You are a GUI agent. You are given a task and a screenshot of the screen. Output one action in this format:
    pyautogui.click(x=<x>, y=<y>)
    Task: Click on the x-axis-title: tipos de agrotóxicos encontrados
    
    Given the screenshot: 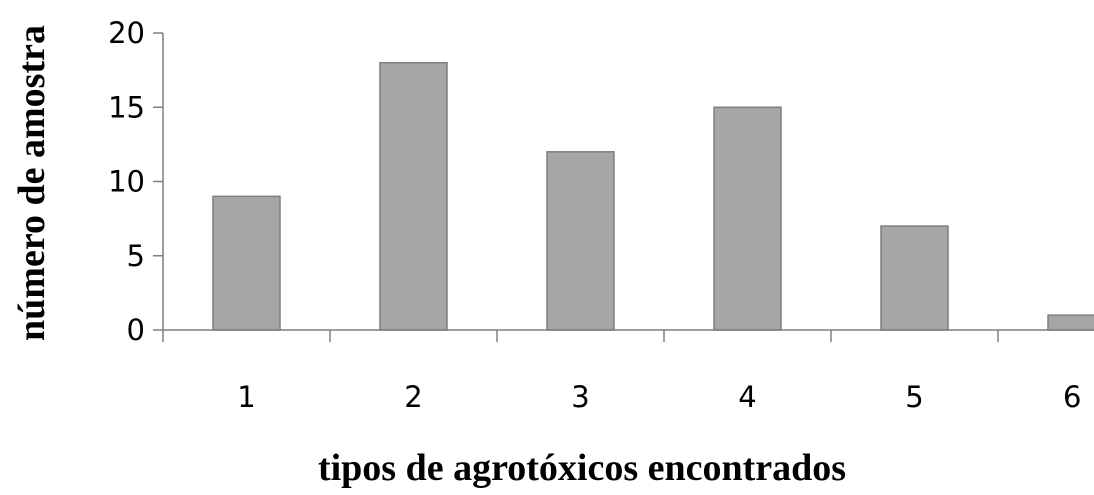 What is the action you would take?
    pyautogui.click(x=582, y=468)
    